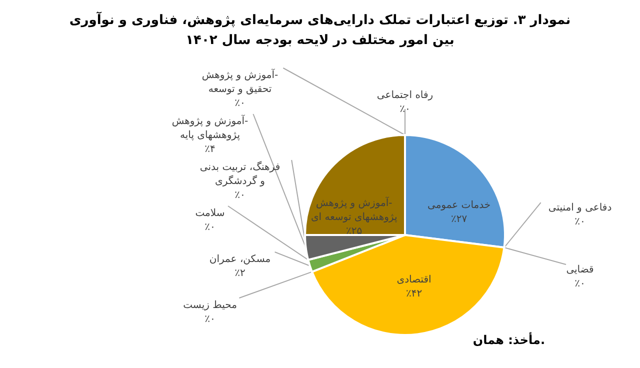  What do you see at coordinates (508, 339) in the screenshot?
I see `text: مأخذ: همان.` at bounding box center [508, 339].